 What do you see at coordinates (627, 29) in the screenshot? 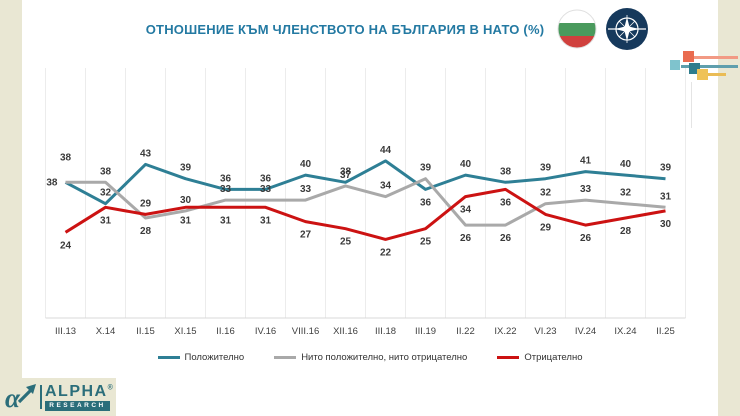
I see `nato-emblem-icon` at bounding box center [627, 29].